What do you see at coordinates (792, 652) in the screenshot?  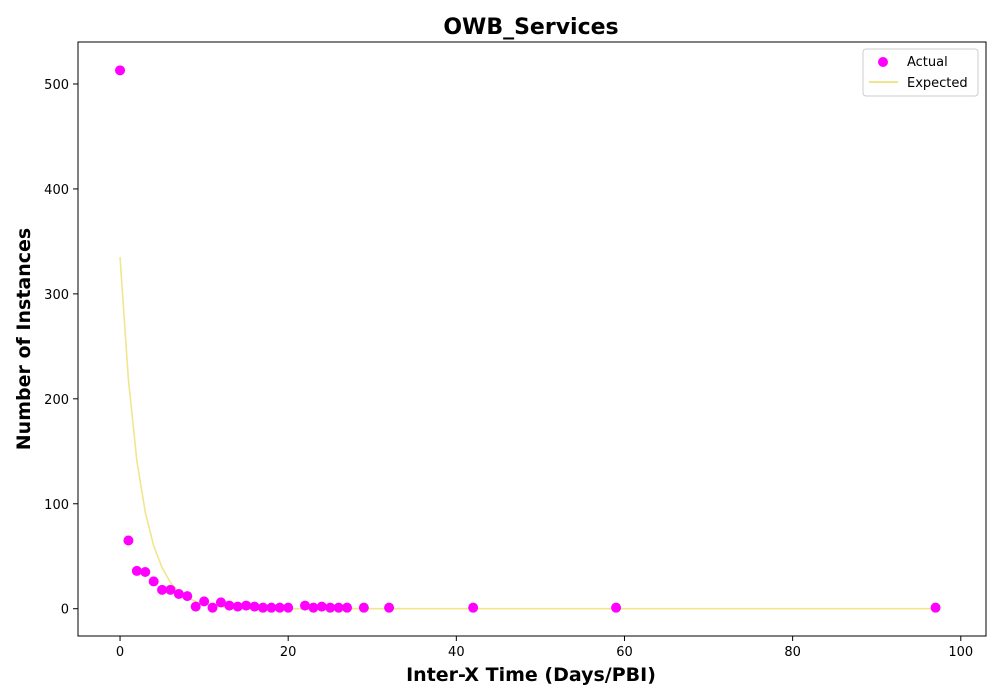 I see `x-tick-label: 80` at bounding box center [792, 652].